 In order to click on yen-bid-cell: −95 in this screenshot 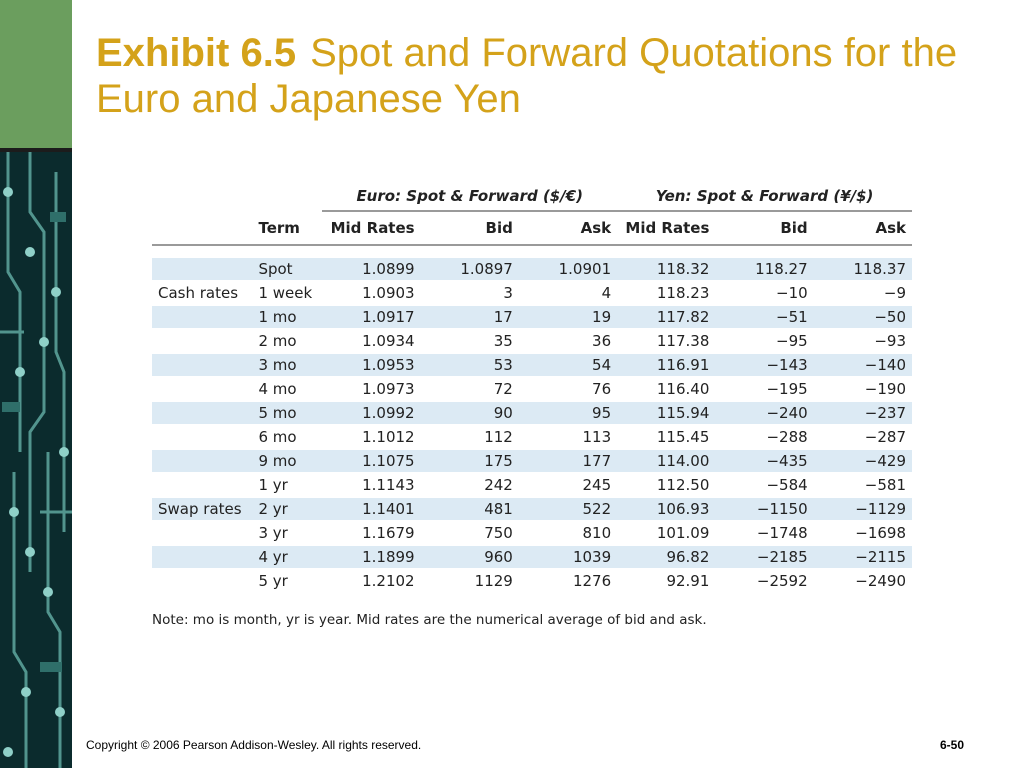, I will do `click(764, 341)`.